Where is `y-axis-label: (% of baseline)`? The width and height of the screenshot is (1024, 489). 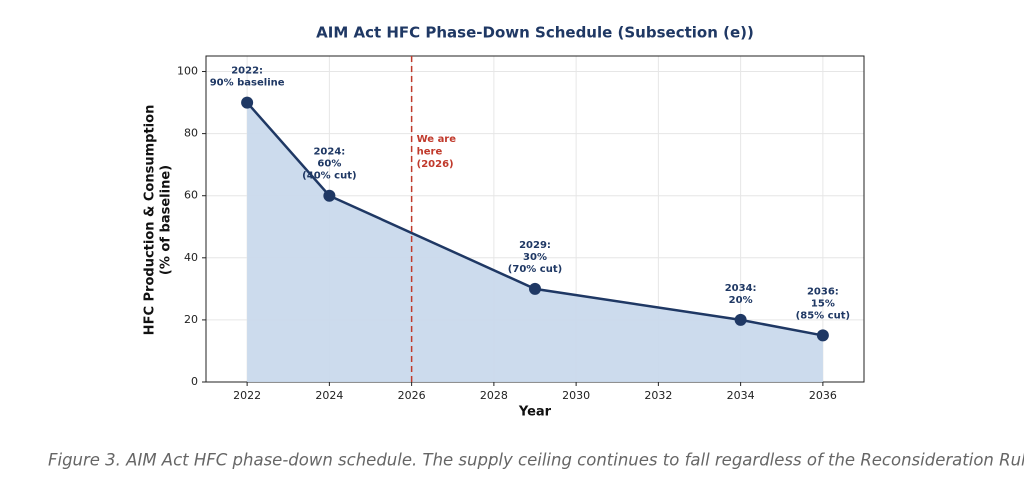 y-axis-label: (% of baseline) is located at coordinates (166, 220).